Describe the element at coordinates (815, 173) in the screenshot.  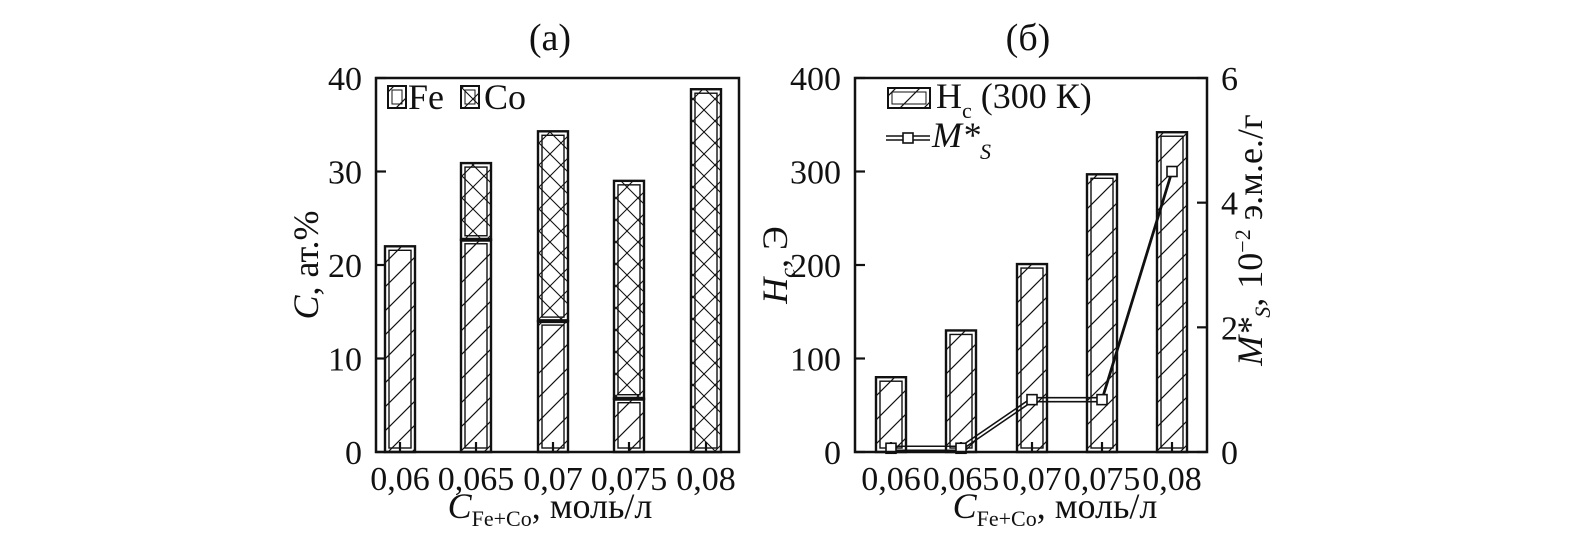
I see `panel-b-left-tick-label: 300` at that location.